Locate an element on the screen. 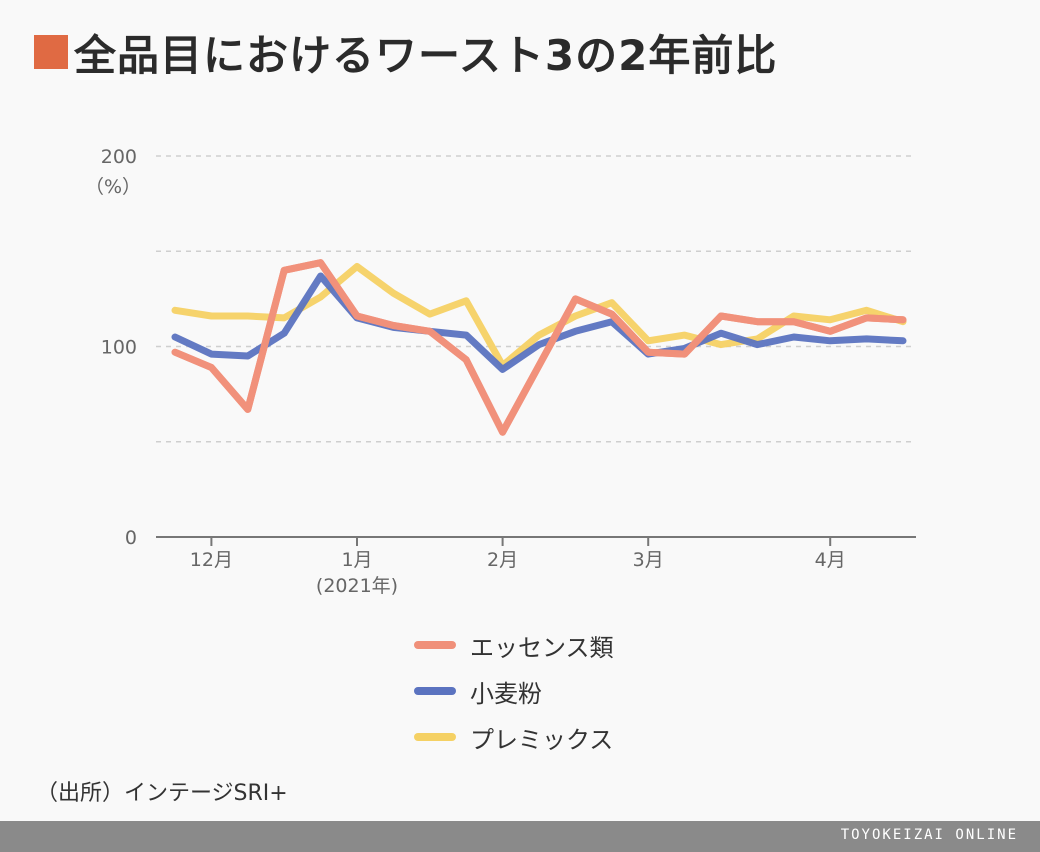 This screenshot has height=852, width=1040. legend-swatch-essence is located at coordinates (435, 645).